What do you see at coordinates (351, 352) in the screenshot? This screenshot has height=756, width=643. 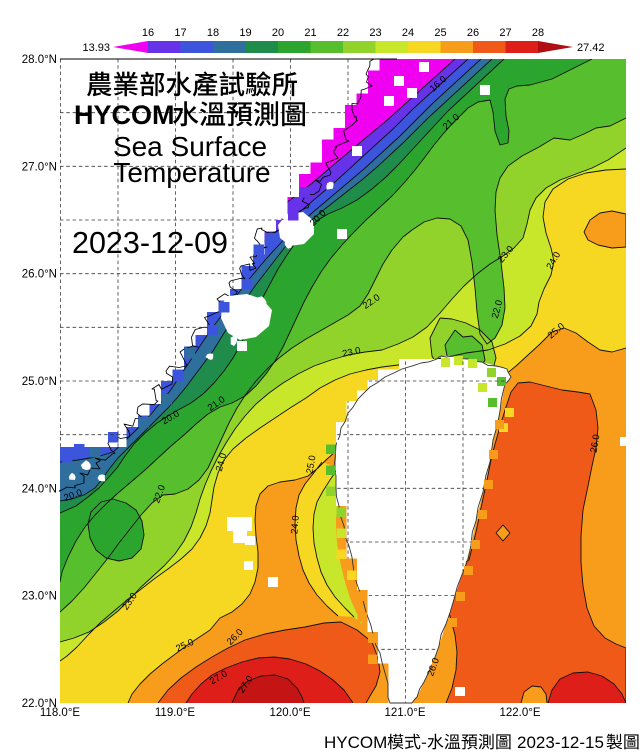 I see `svg-text: 23.0` at bounding box center [351, 352].